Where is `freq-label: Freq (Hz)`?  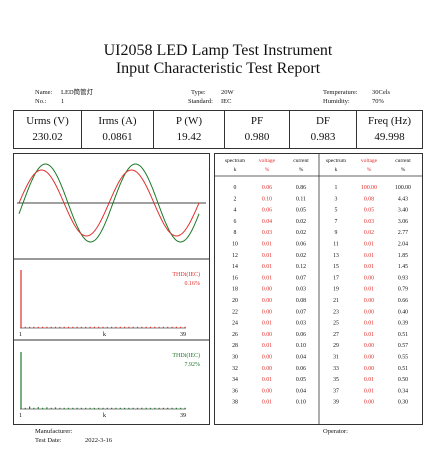
freq-label: Freq (Hz) is located at coordinates (389, 121).